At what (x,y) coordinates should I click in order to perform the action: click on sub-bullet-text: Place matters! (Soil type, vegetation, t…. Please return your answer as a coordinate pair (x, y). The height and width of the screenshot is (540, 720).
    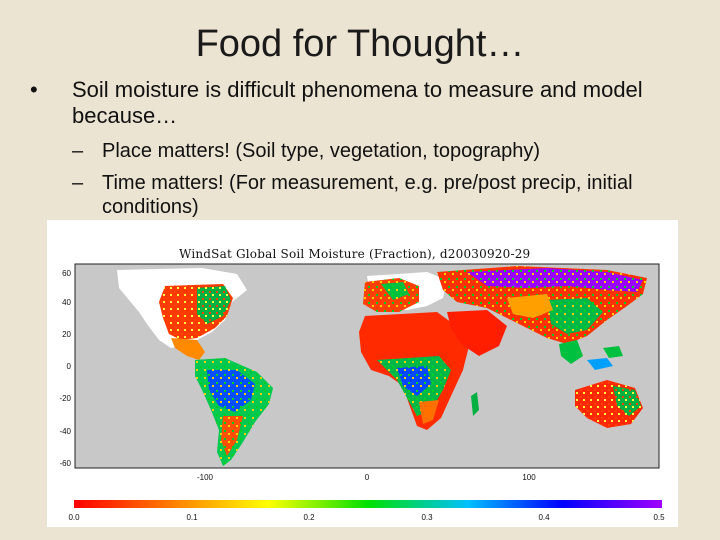
    Looking at the image, I should click on (321, 151).